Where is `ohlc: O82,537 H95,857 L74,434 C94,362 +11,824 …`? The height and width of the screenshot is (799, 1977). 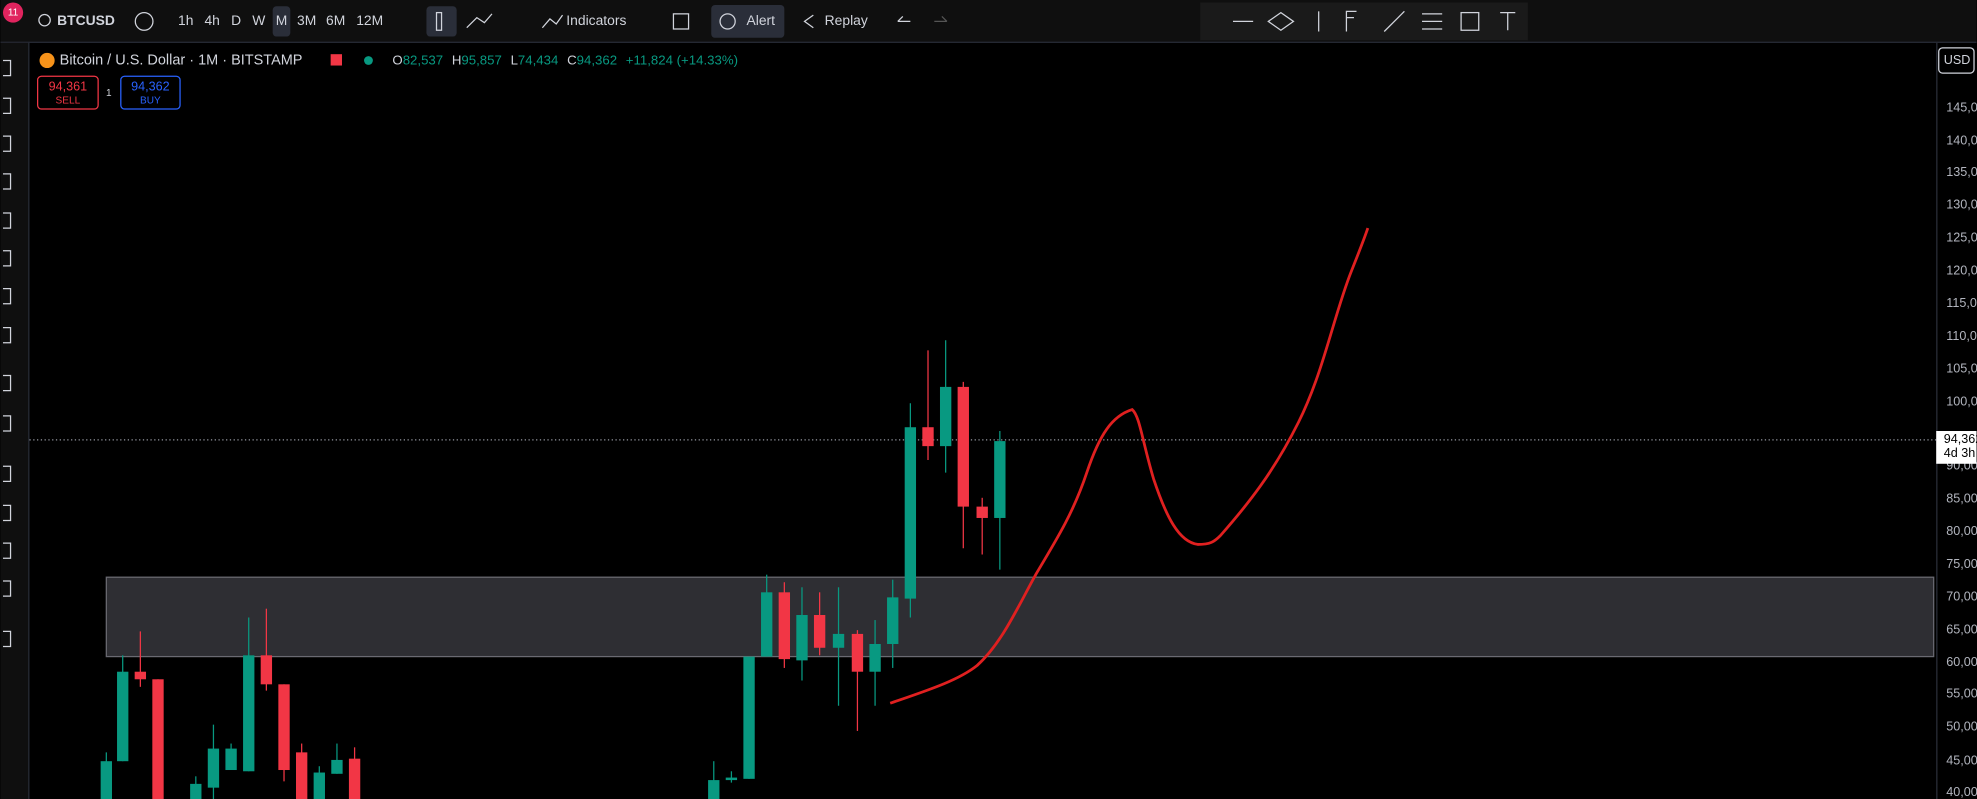 ohlc: O82,537 H95,857 L74,434 C94,362 +11,824 … is located at coordinates (565, 59).